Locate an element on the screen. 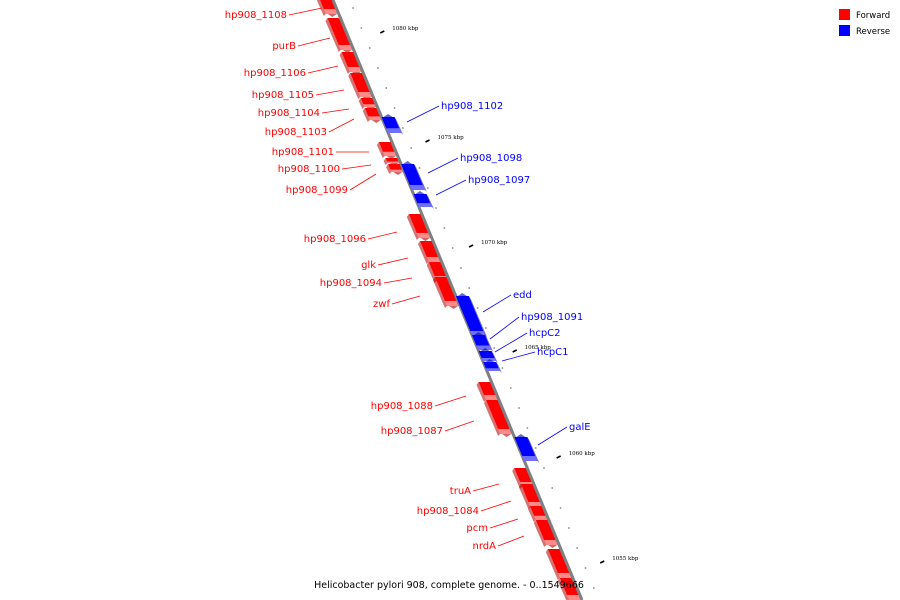 This screenshot has width=900, height=600. gene-label: hp908_1087 is located at coordinates (412, 431).